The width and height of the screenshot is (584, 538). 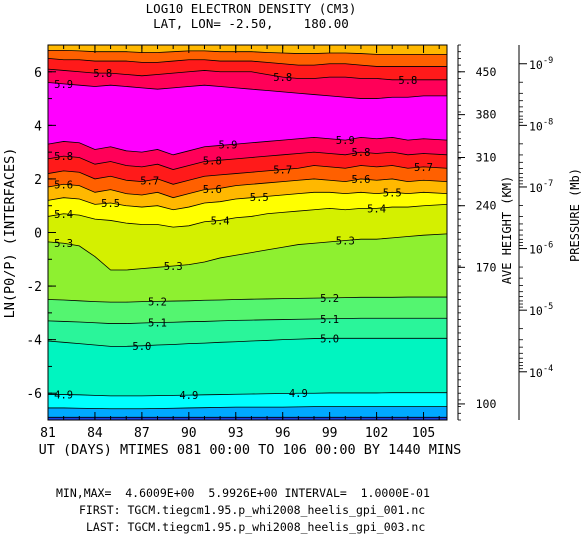 What do you see at coordinates (38, 73) in the screenshot?
I see `y-tick-label: 6` at bounding box center [38, 73].